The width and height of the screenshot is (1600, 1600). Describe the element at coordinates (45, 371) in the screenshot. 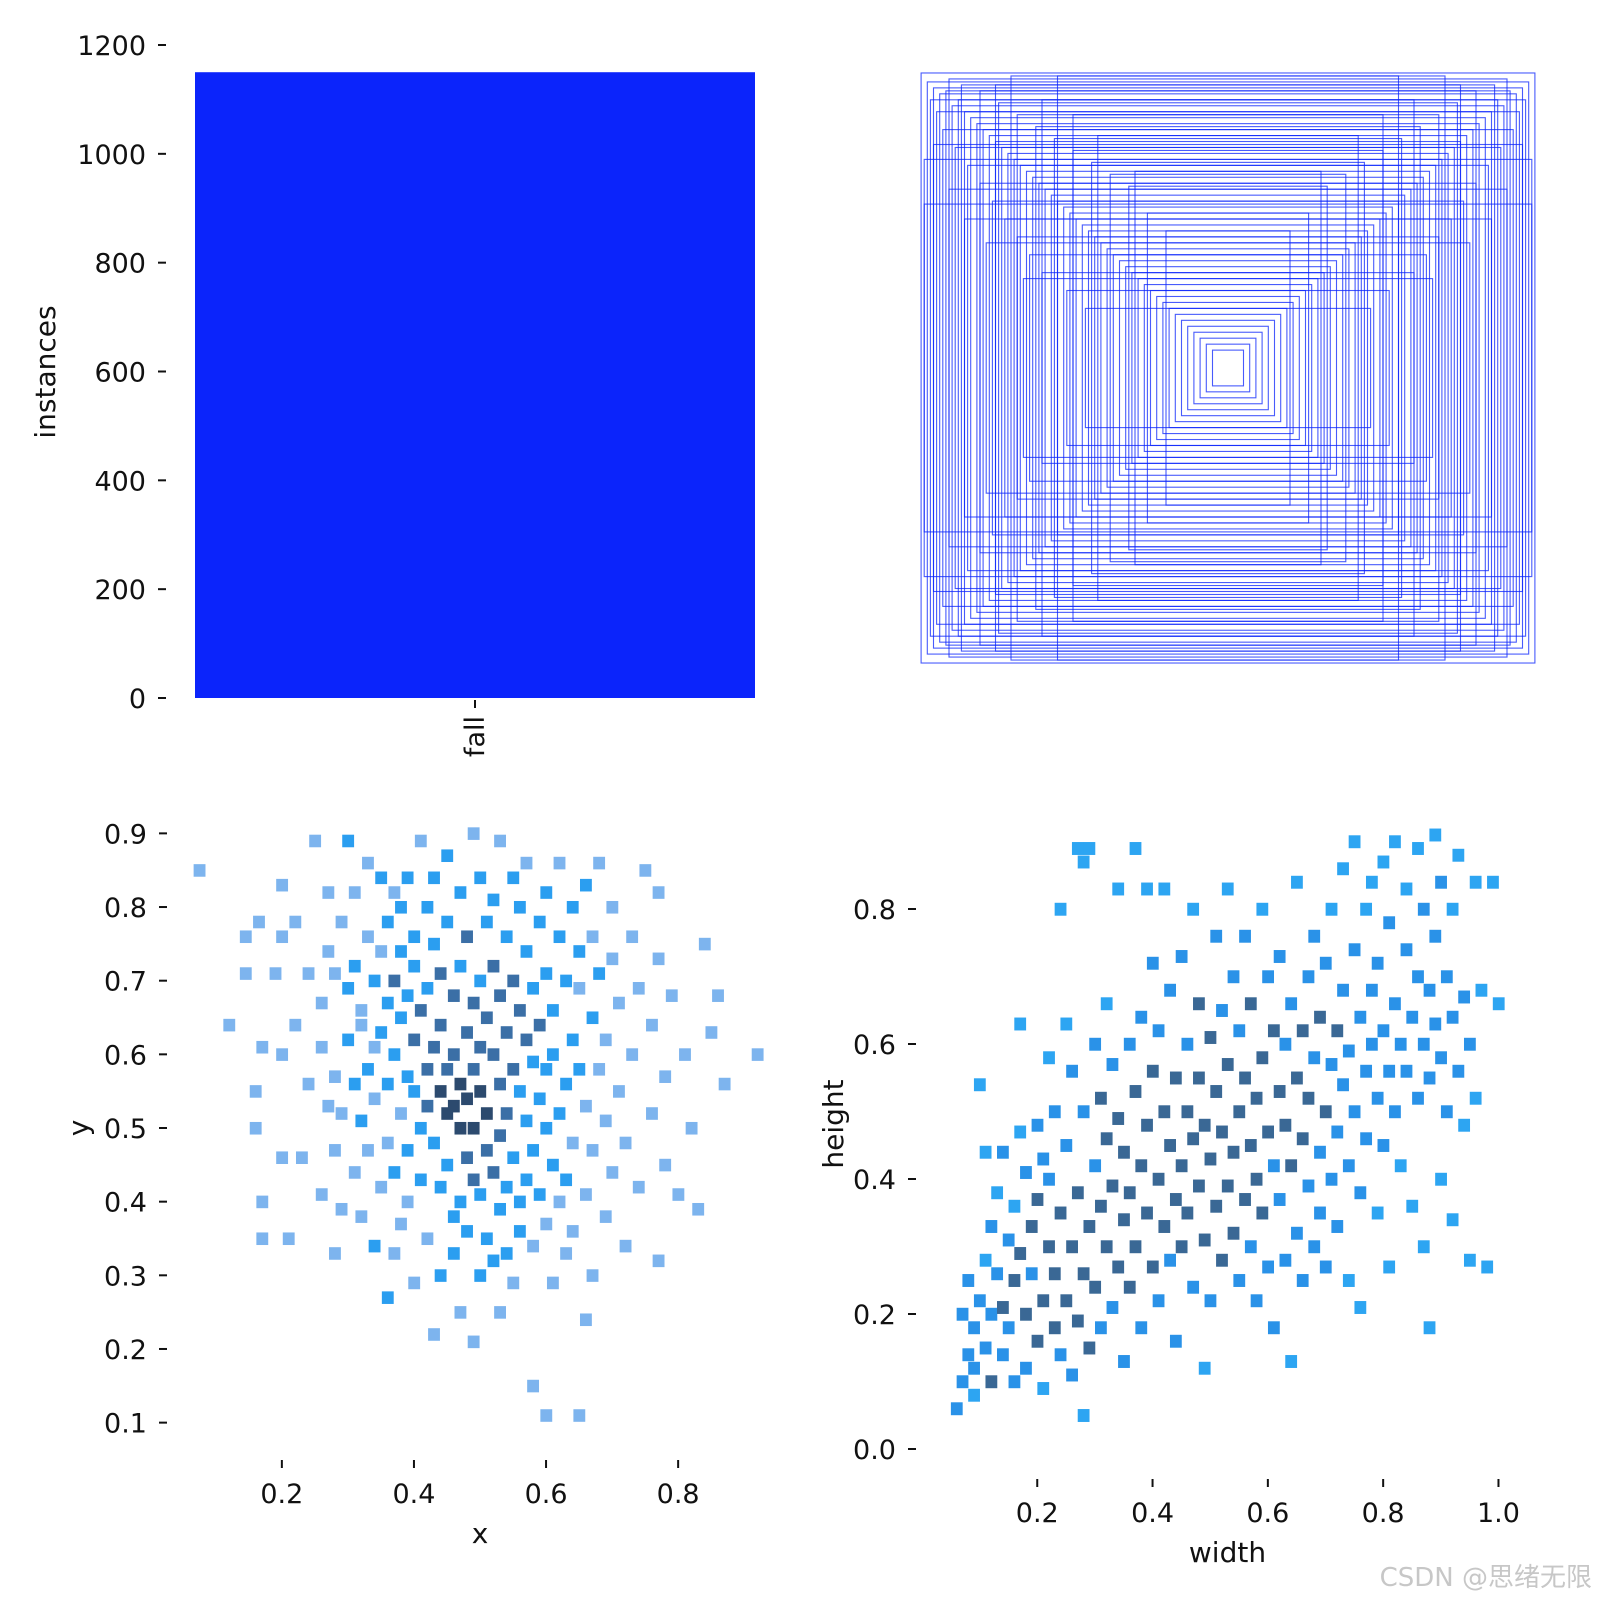

I see `y-axis-label: instances` at that location.